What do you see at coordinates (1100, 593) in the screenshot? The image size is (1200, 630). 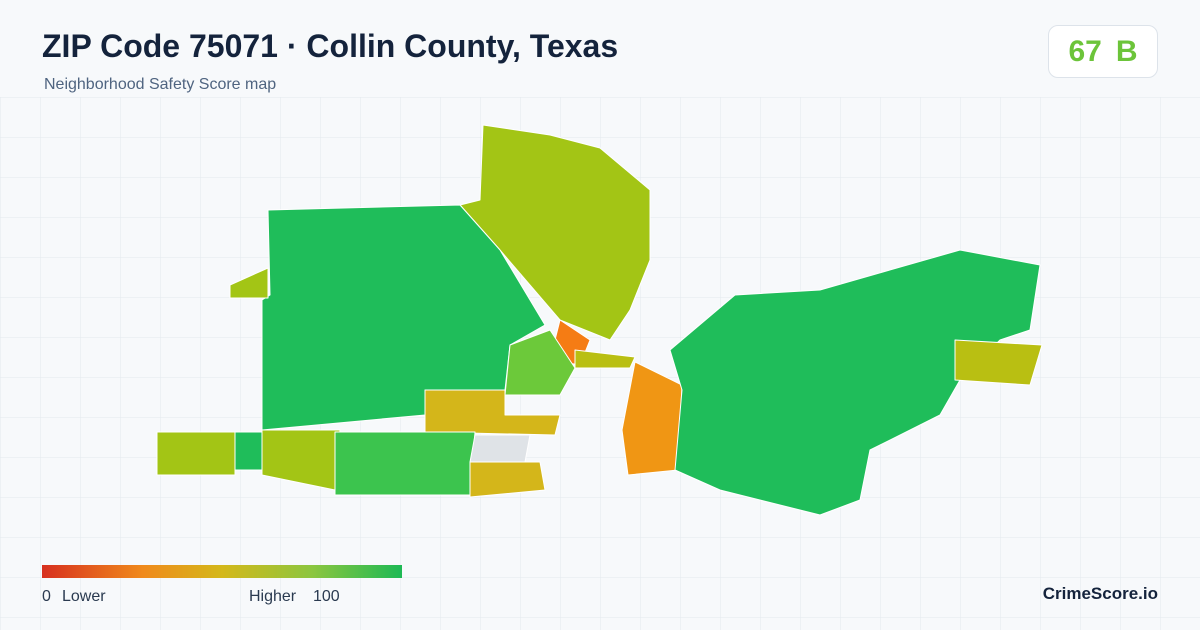 I see `brand: CrimeScore.io` at bounding box center [1100, 593].